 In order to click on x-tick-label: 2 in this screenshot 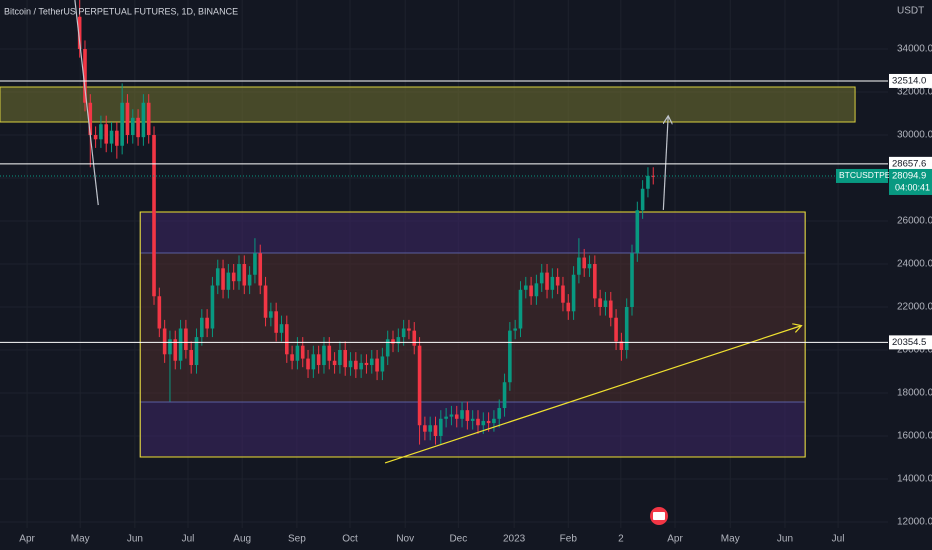, I will do `click(621, 539)`.